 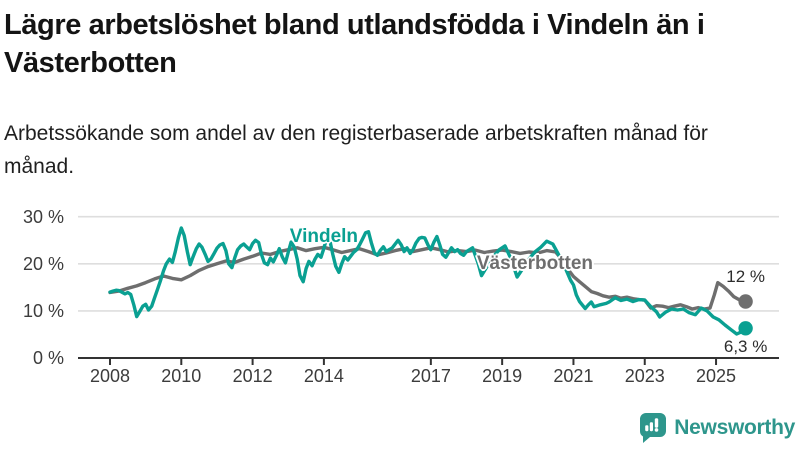 What do you see at coordinates (734, 427) in the screenshot?
I see `brand-name: Newsworthy` at bounding box center [734, 427].